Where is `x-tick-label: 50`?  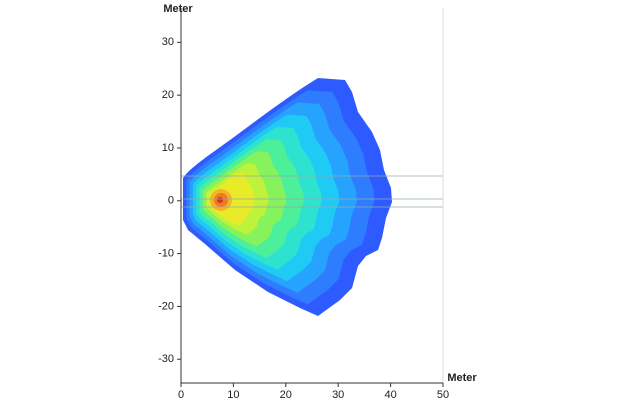 x-tick-label: 50 is located at coordinates (443, 395).